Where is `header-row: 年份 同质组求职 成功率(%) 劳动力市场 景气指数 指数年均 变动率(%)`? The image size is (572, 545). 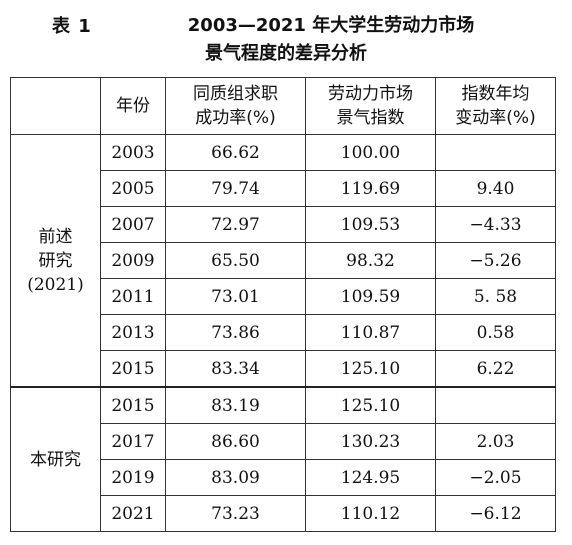
header-row: 年份 同质组求职 成功率(%) 劳动力市场 景气指数 指数年均 变动率(%) is located at coordinates (283, 106).